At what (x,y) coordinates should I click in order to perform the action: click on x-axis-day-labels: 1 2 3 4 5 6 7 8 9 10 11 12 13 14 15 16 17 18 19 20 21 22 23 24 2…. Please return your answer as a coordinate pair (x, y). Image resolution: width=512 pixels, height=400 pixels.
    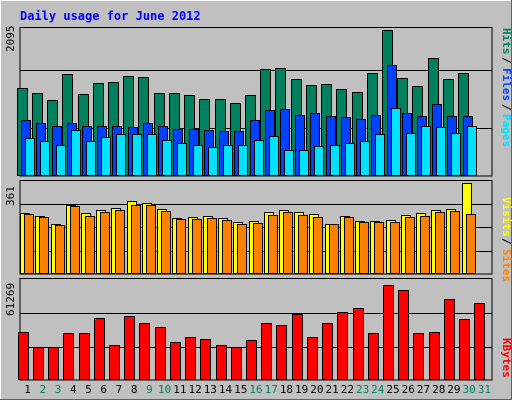
    Looking at the image, I should click on (257, 389).